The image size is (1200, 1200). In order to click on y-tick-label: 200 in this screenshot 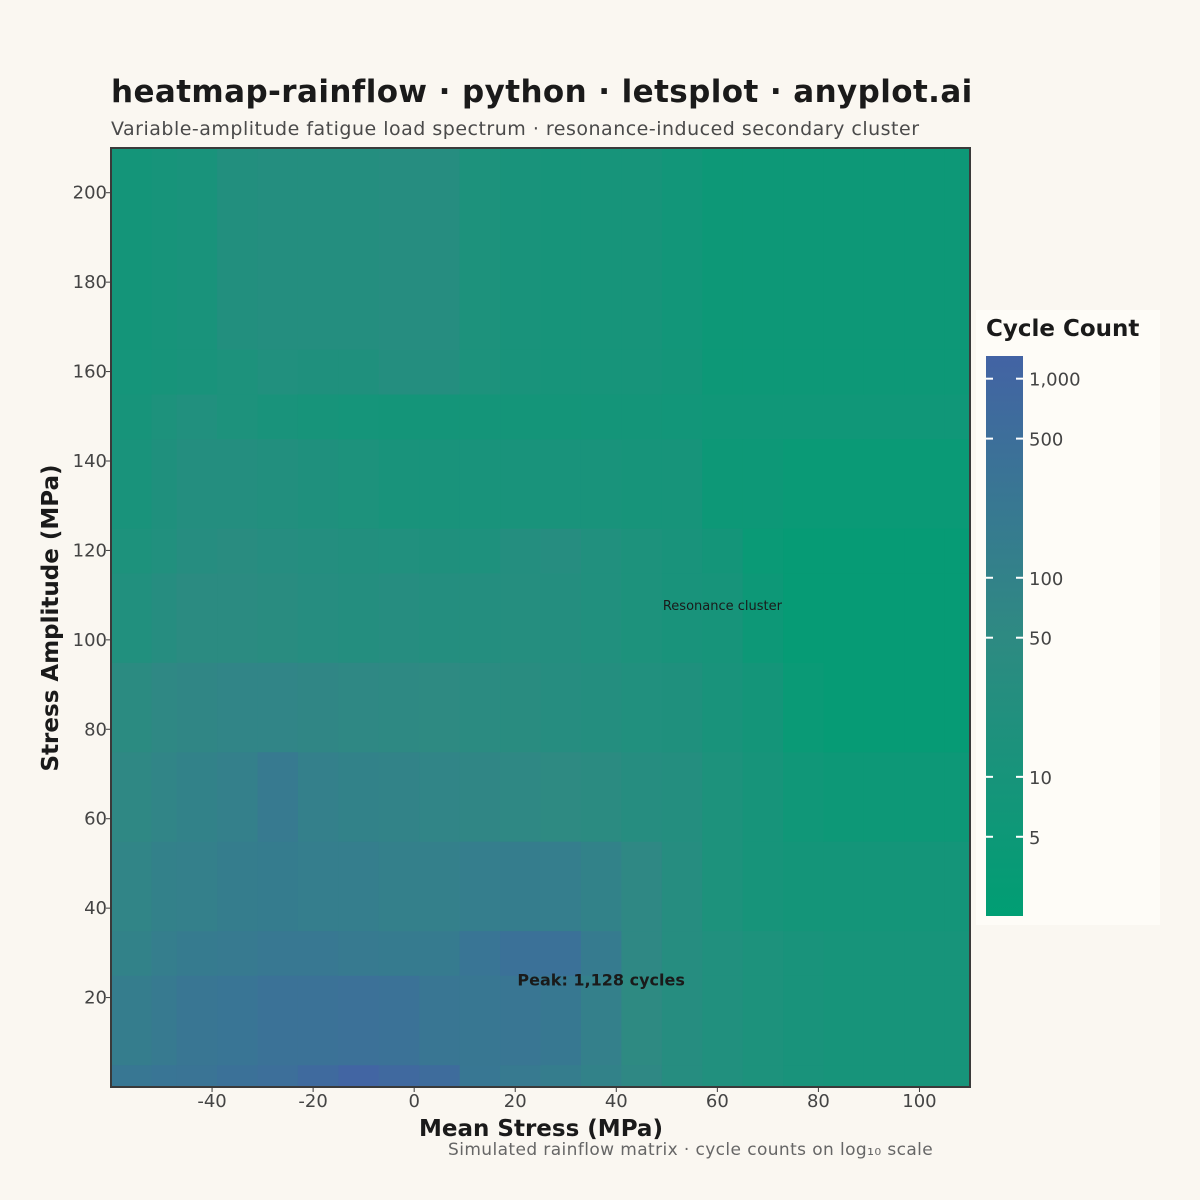, I will do `click(90, 193)`.